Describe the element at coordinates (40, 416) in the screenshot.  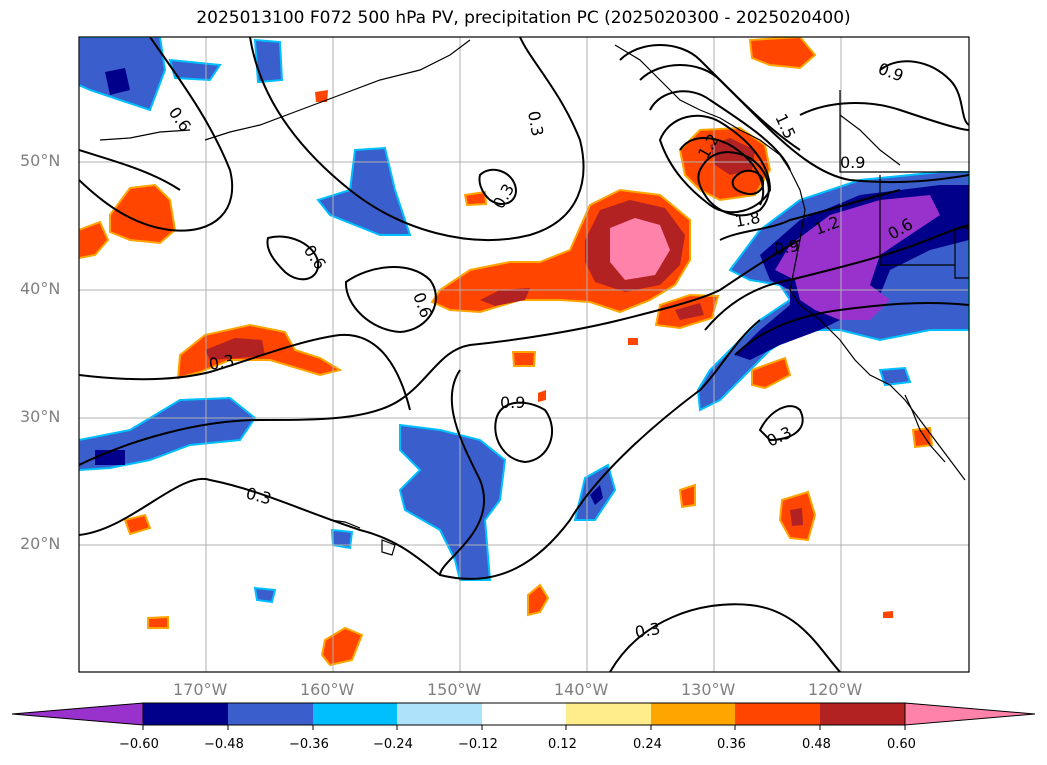
I see `lat-label-30n: 30°N` at that location.